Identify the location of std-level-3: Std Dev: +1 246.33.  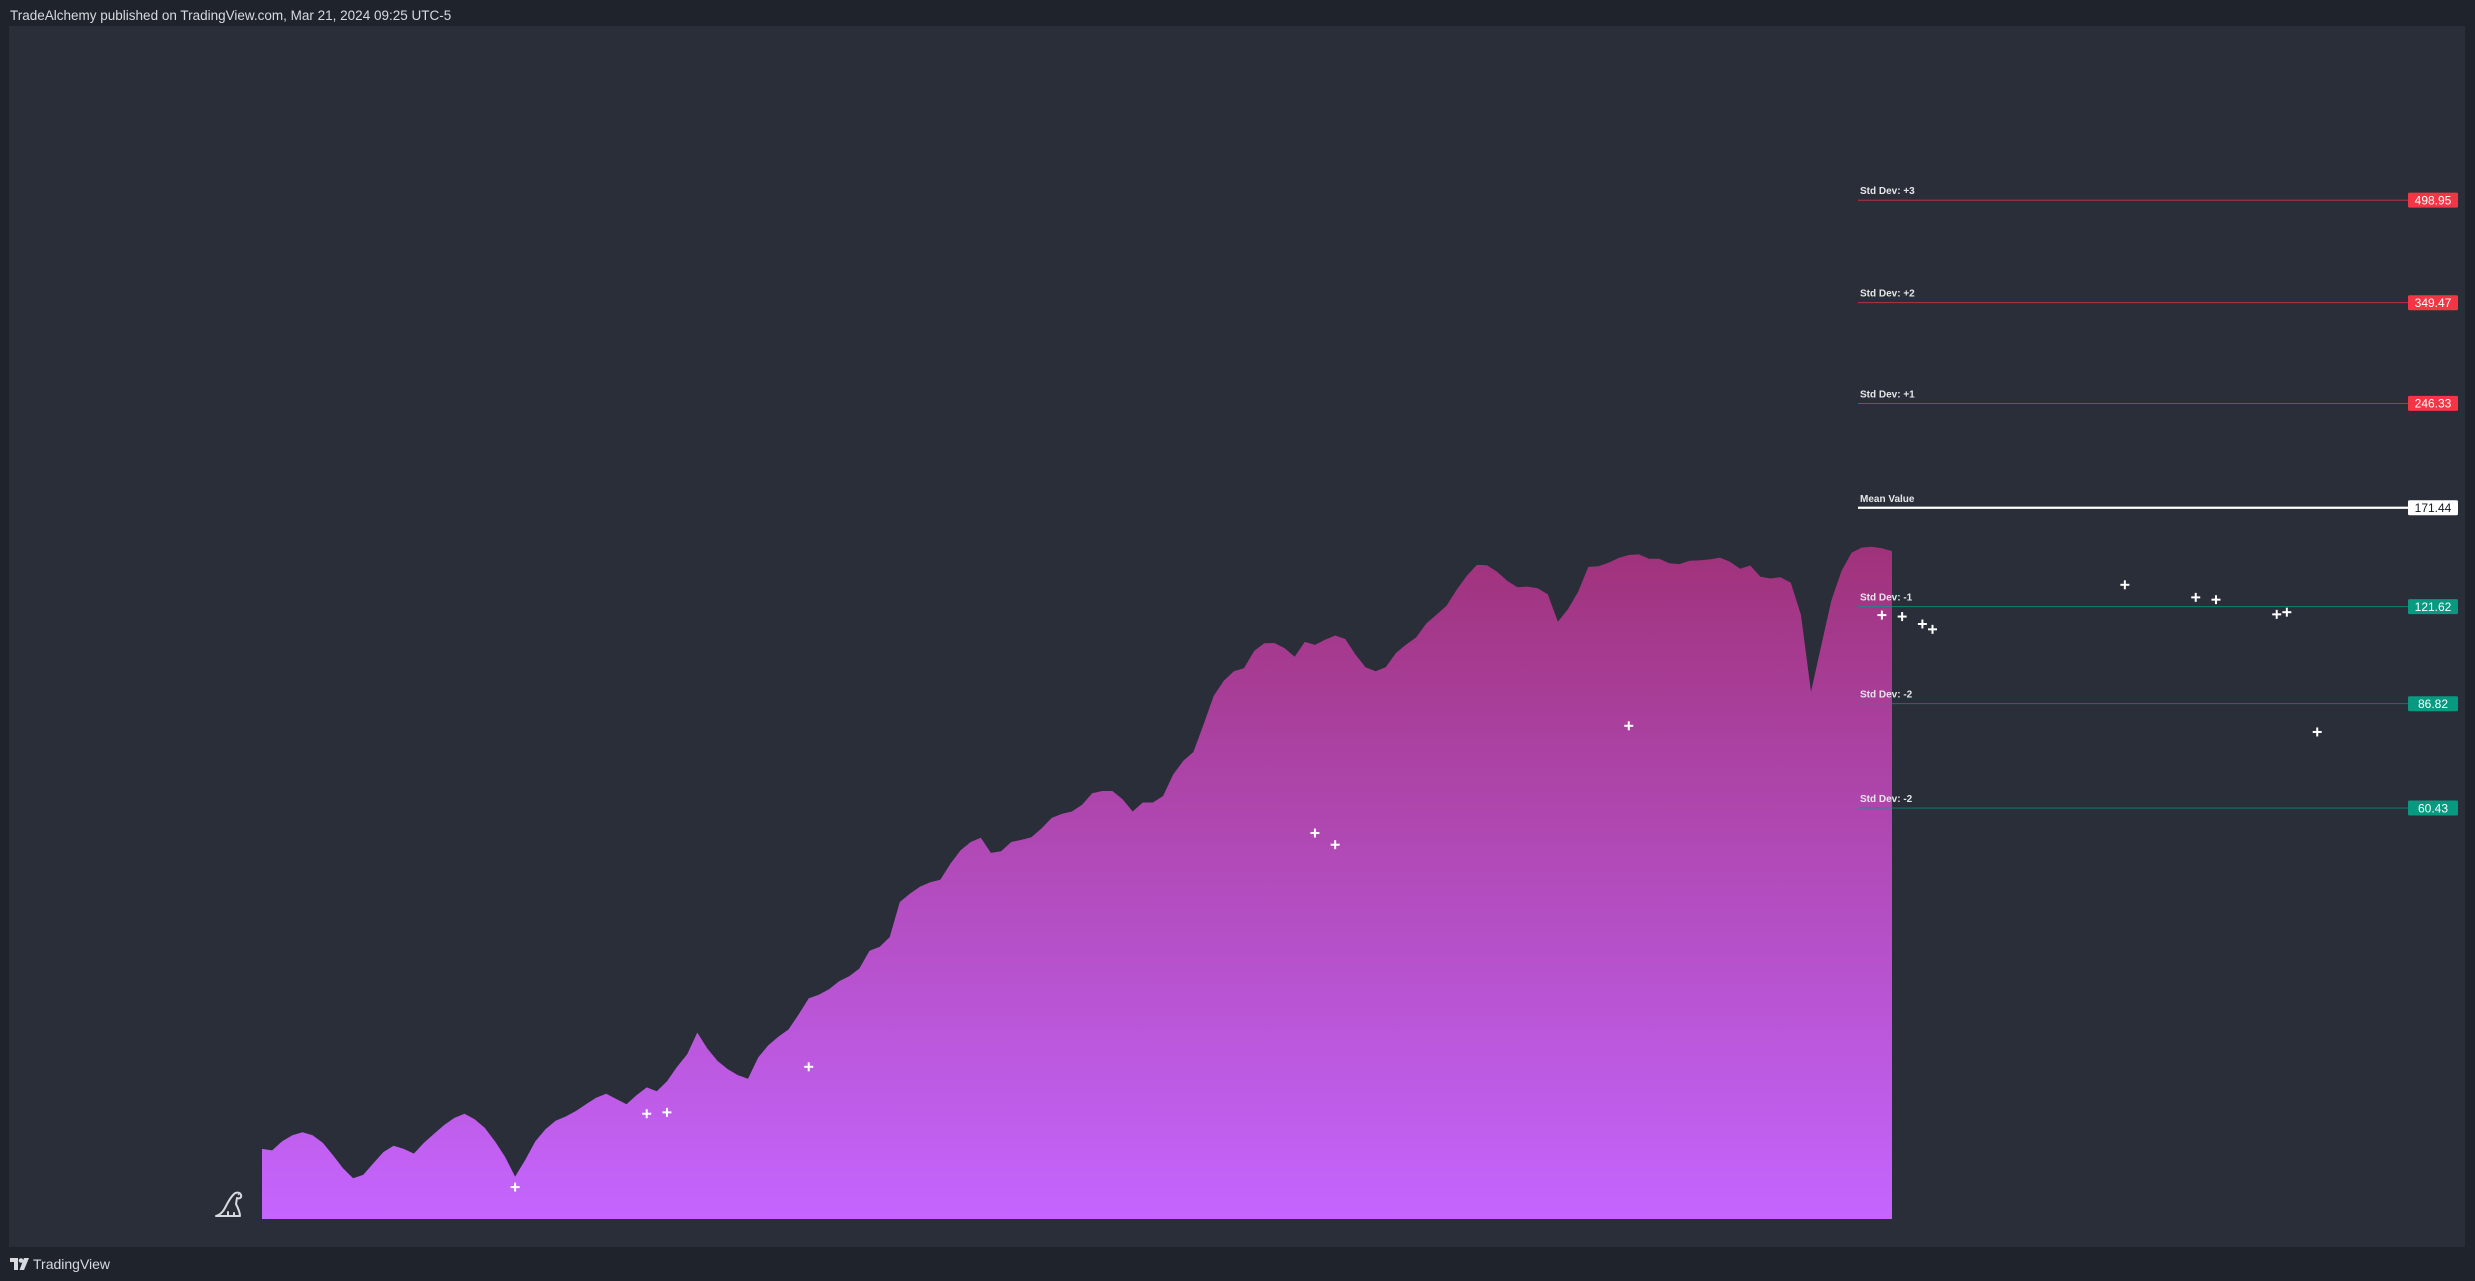
(2158, 400).